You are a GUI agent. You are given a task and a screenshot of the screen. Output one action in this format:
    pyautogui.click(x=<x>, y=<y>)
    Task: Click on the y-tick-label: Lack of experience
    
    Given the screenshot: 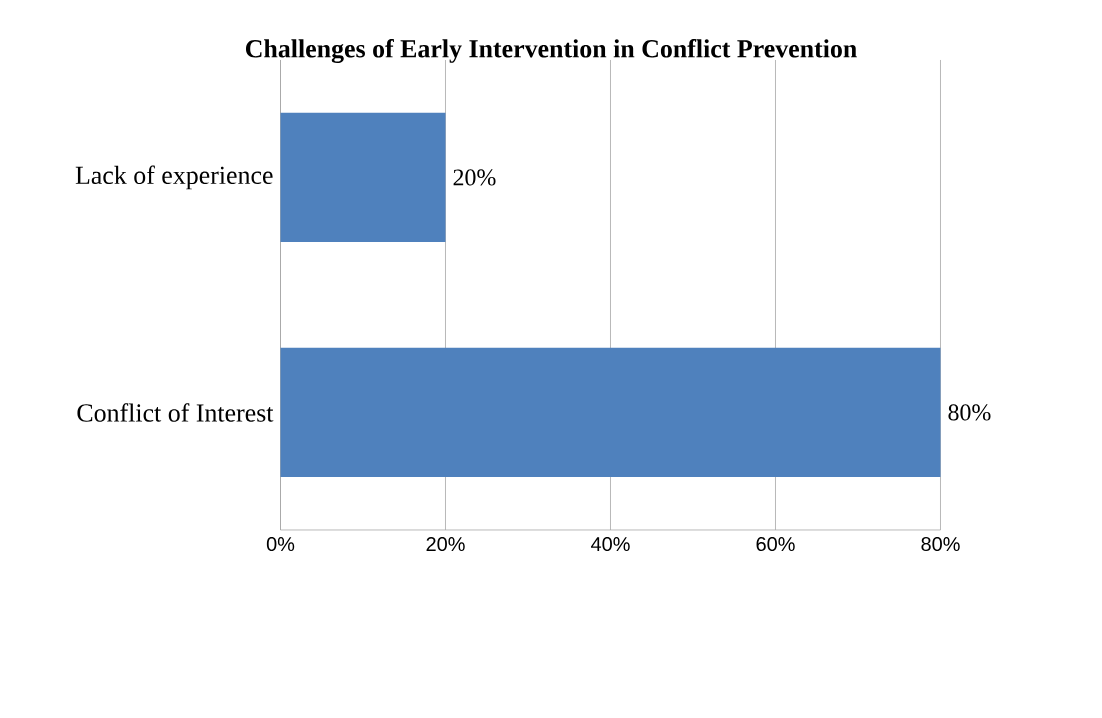 What is the action you would take?
    pyautogui.click(x=174, y=177)
    